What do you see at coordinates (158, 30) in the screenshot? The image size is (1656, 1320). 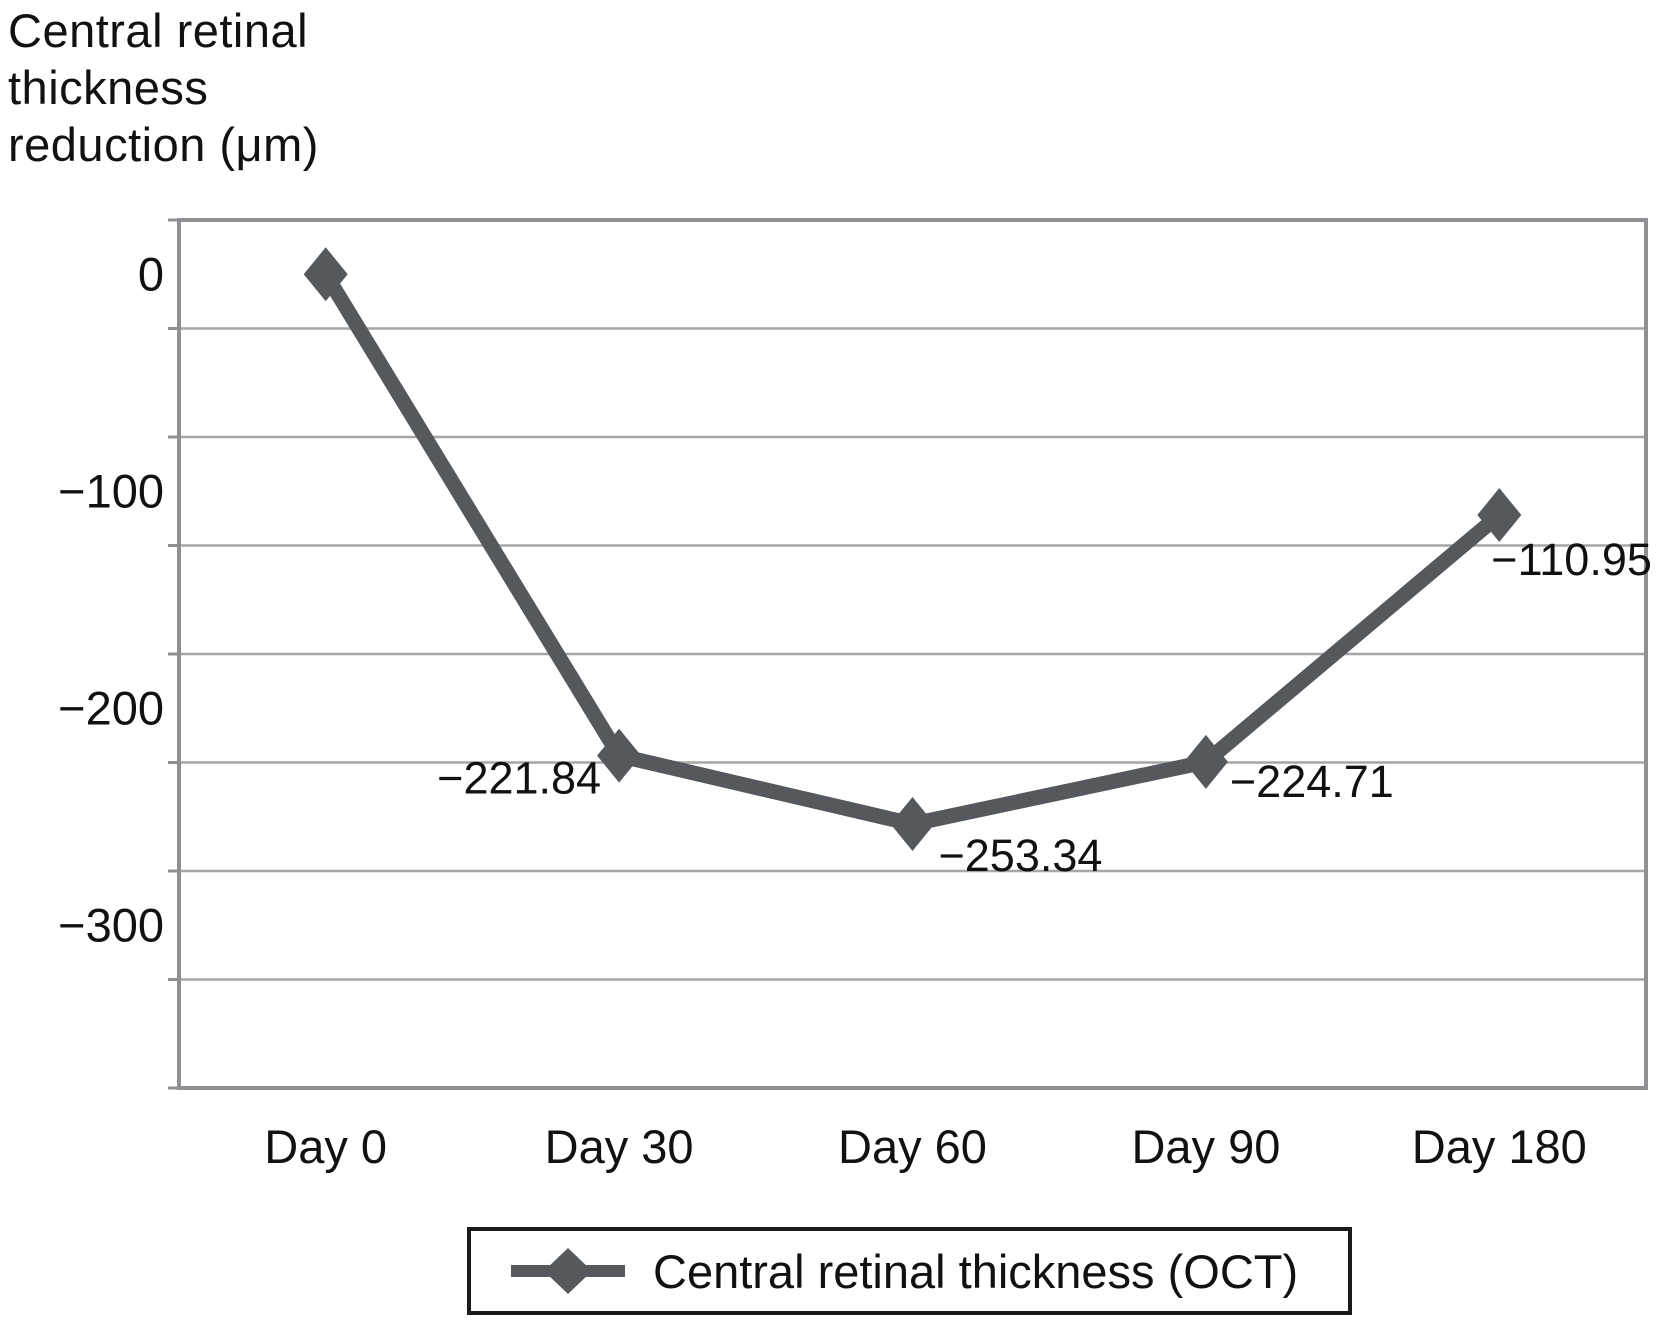 I see `y-axis-title-line-1: Central retinal` at bounding box center [158, 30].